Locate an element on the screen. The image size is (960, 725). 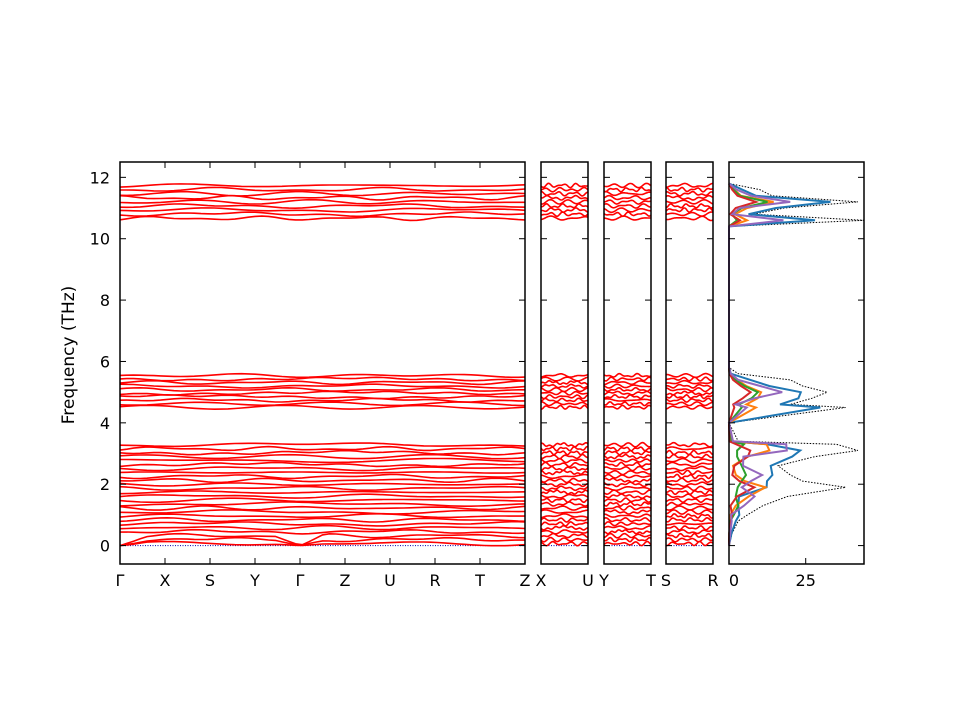
x-tick-label: X is located at coordinates (165, 580).